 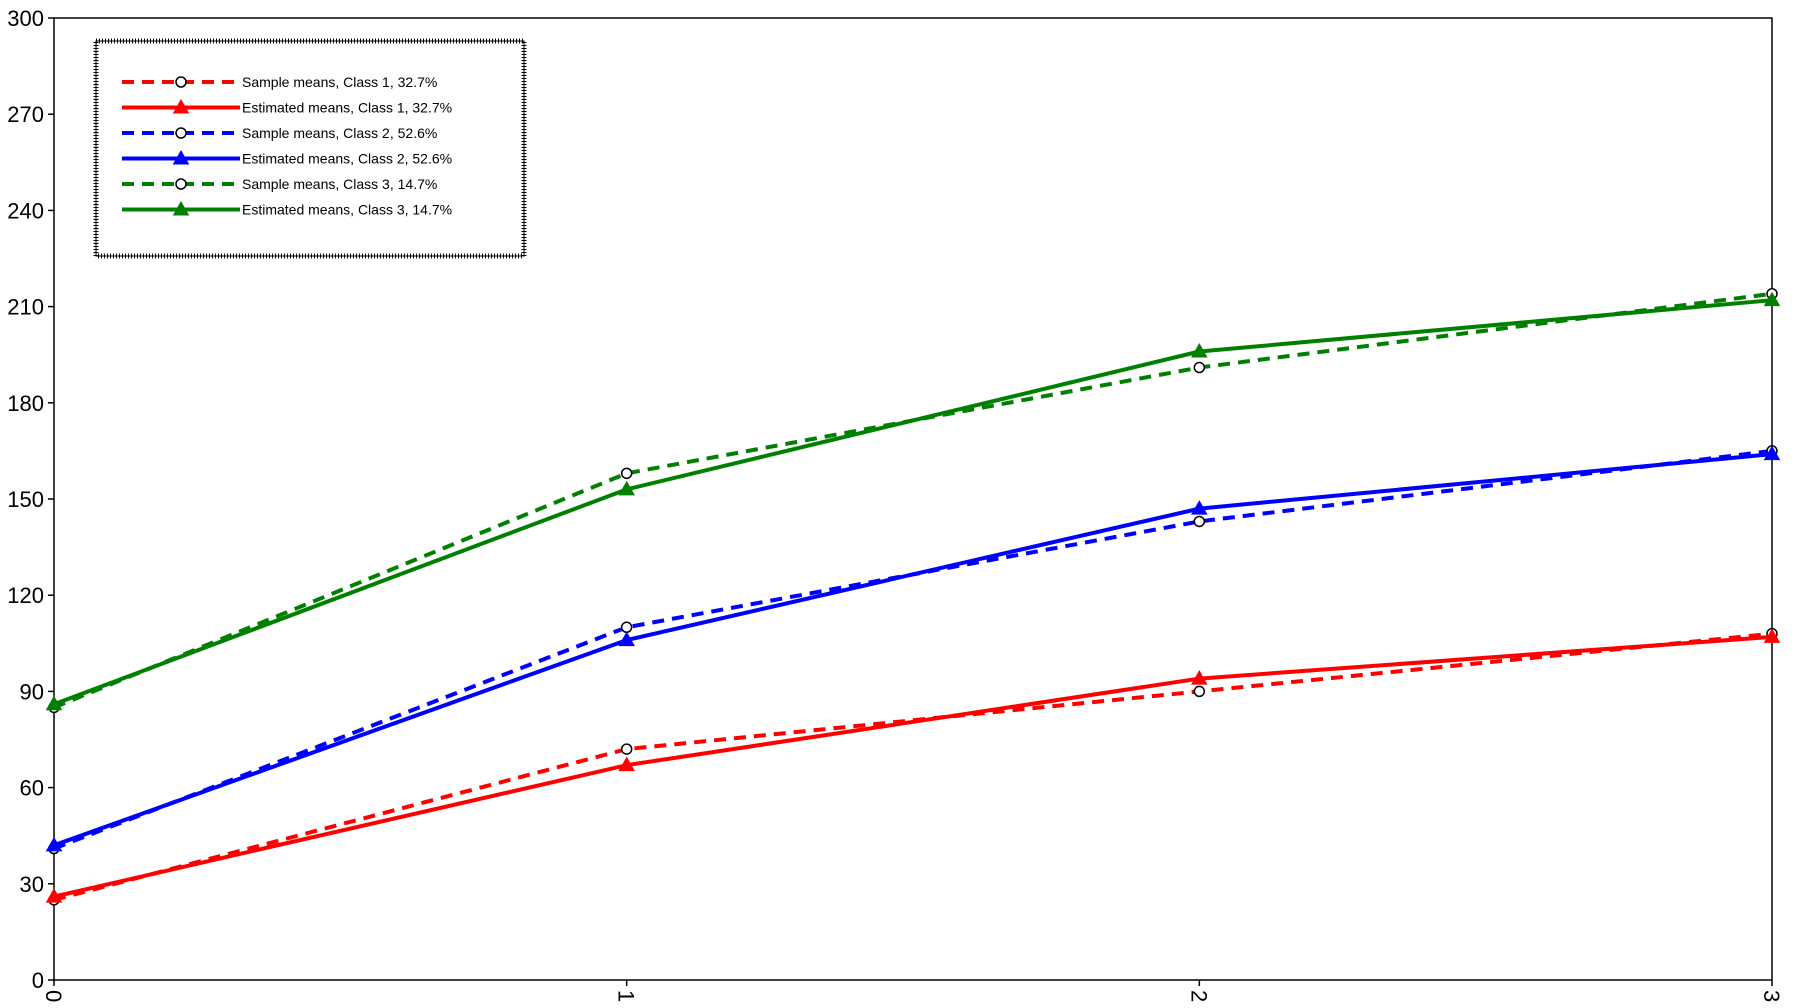 I want to click on legend-label: Estimated means, Class 1, 32.7%, so click(x=347, y=108).